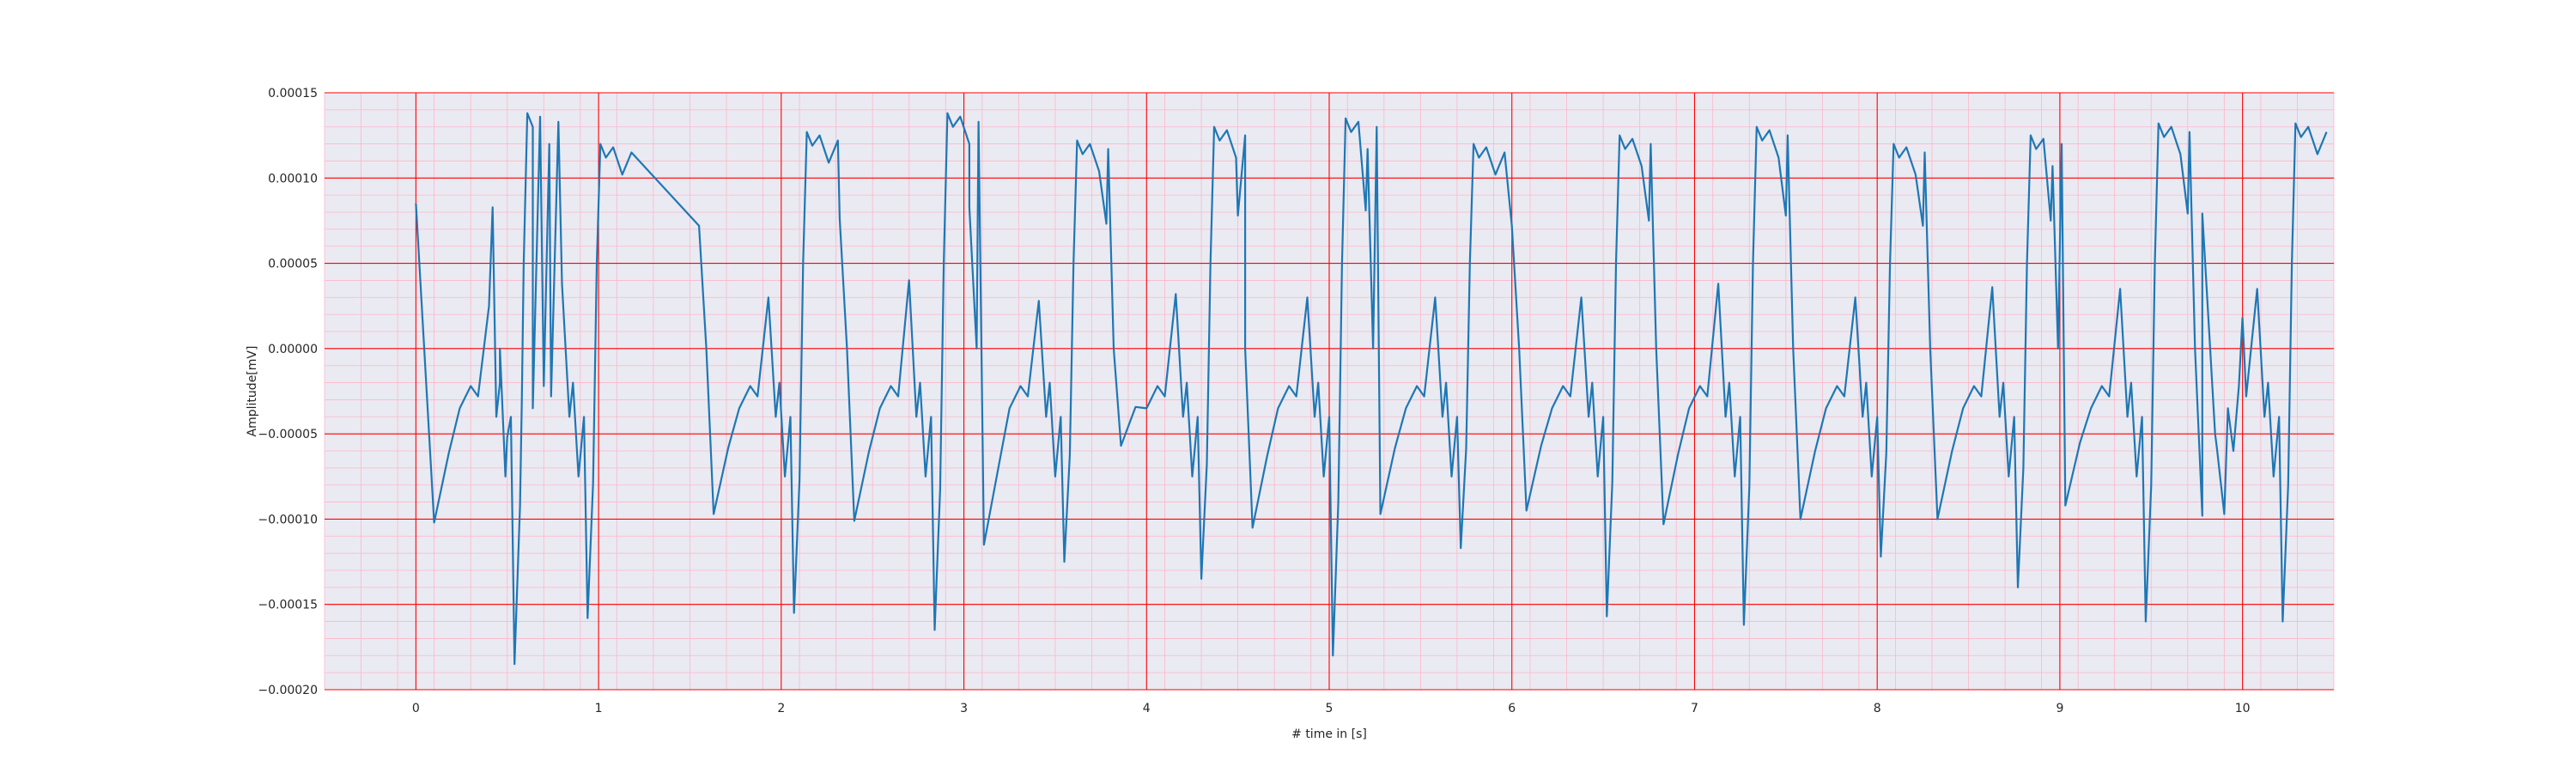  What do you see at coordinates (1694, 708) in the screenshot?
I see `x-tick-label: 7` at bounding box center [1694, 708].